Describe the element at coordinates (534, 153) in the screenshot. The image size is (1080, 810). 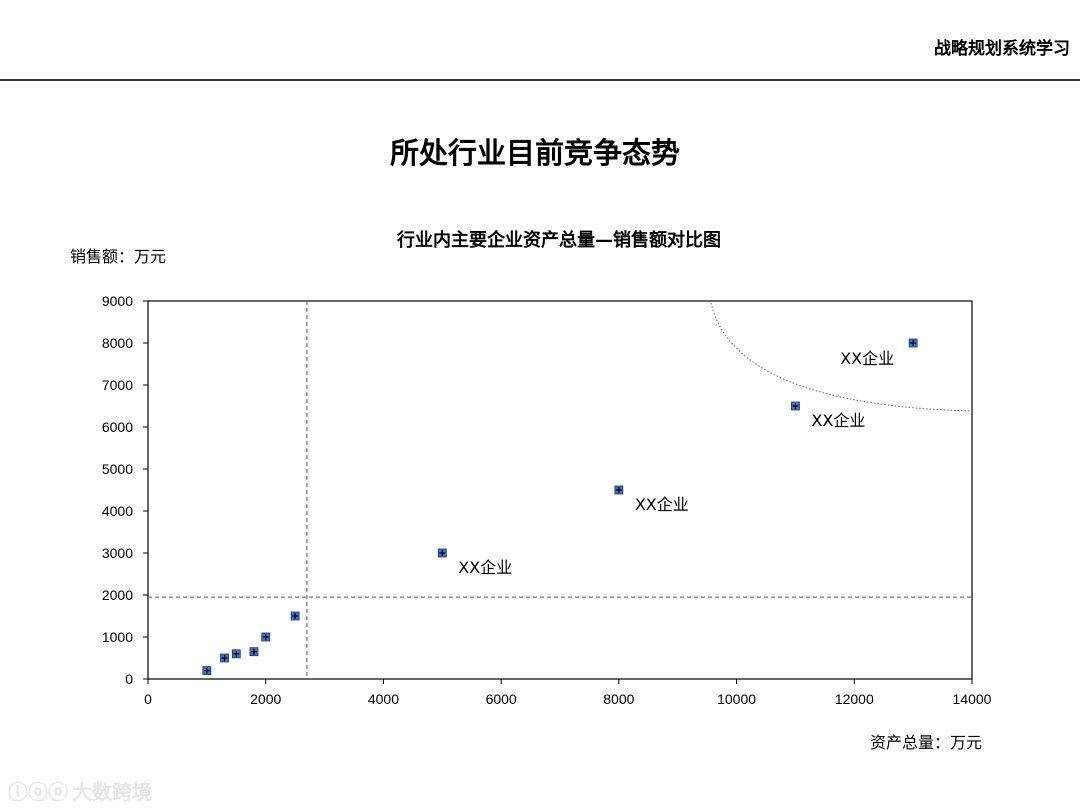
I see `page-title: 所处行业目前竞争态势` at that location.